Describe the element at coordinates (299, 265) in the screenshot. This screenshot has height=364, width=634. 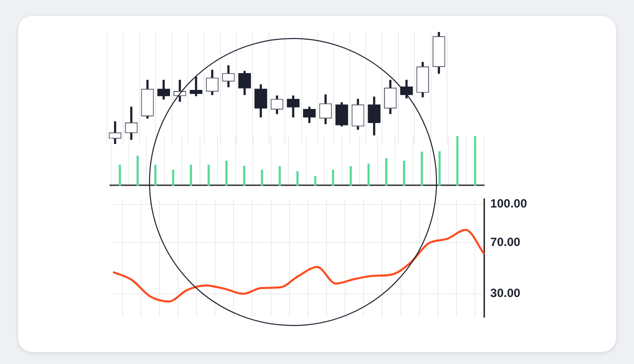
I see `line-series` at that location.